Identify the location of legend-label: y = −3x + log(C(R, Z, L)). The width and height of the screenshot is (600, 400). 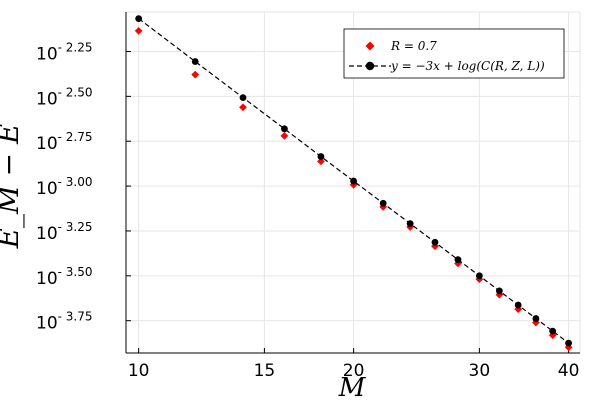
(467, 66).